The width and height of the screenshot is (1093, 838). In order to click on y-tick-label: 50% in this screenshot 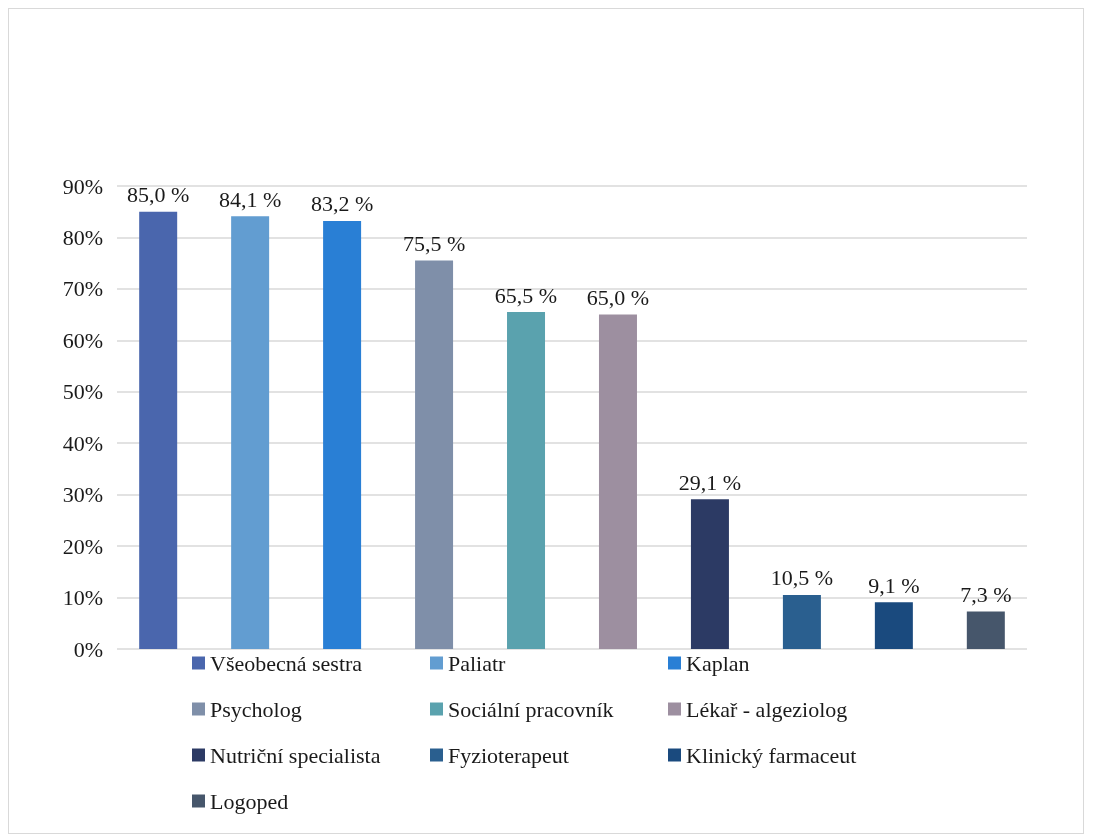, I will do `click(82, 392)`.